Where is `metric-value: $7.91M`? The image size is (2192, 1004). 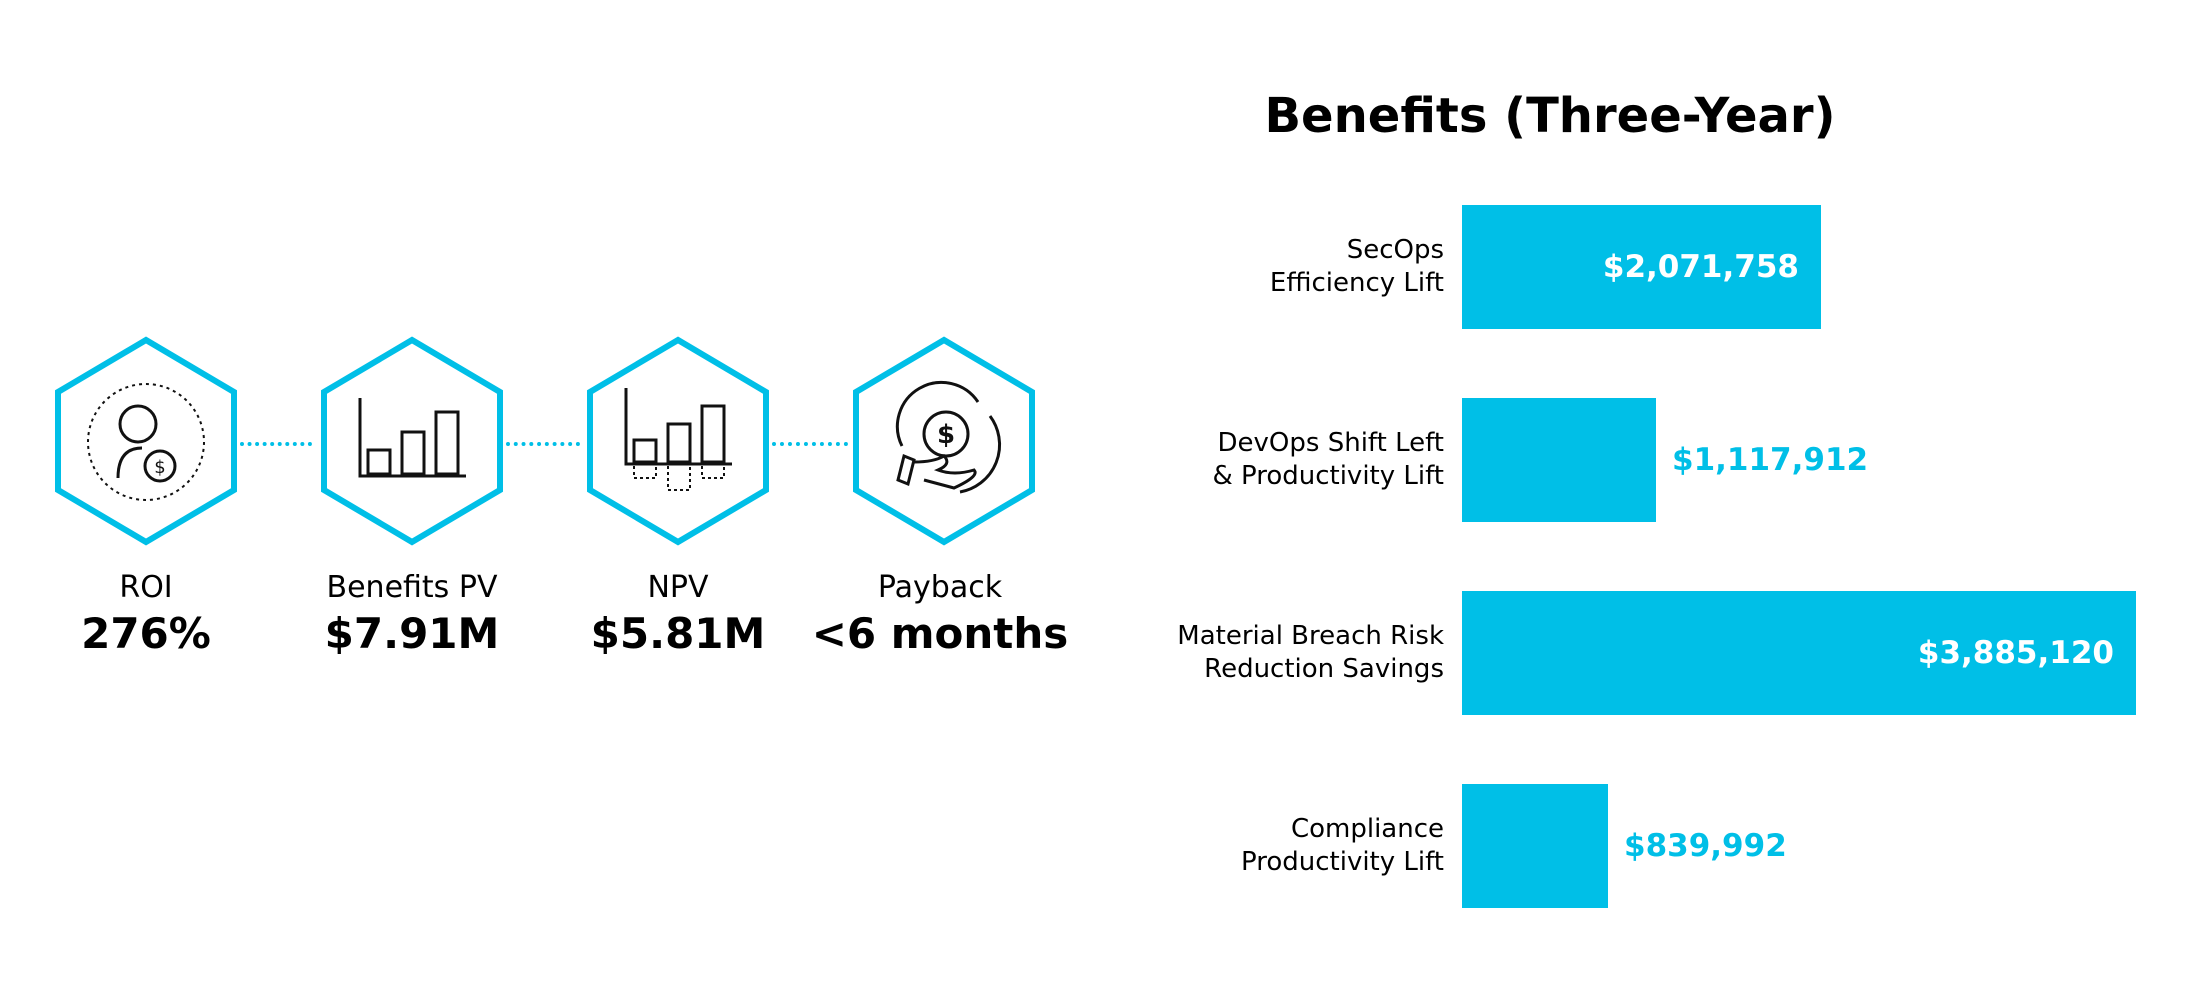
metric-value: $7.91M is located at coordinates (412, 633).